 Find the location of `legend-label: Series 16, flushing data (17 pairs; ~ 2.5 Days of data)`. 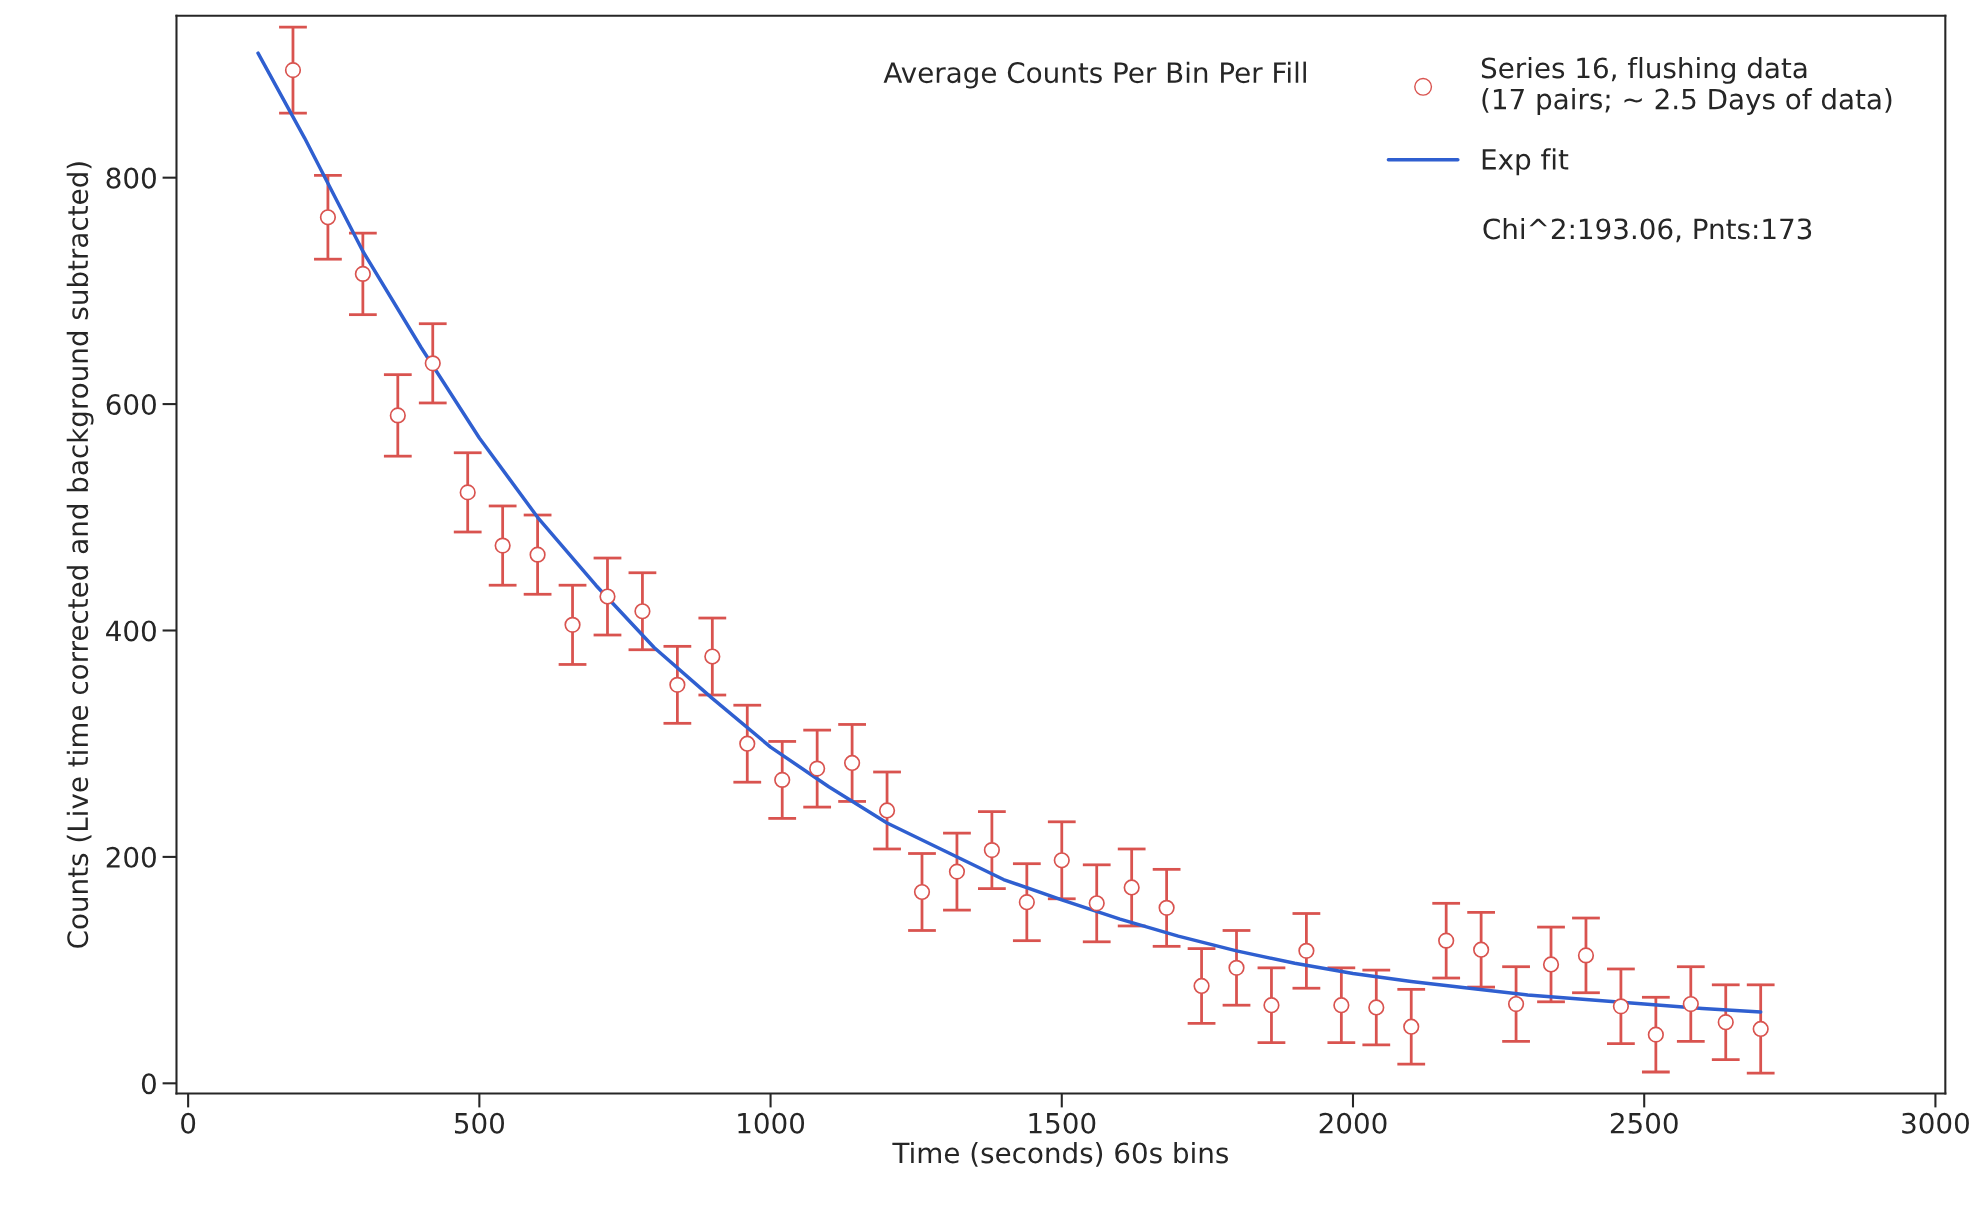

legend-label: Series 16, flushing data (17 pairs; ~ 2.5 Days of data) is located at coordinates (1686, 85).